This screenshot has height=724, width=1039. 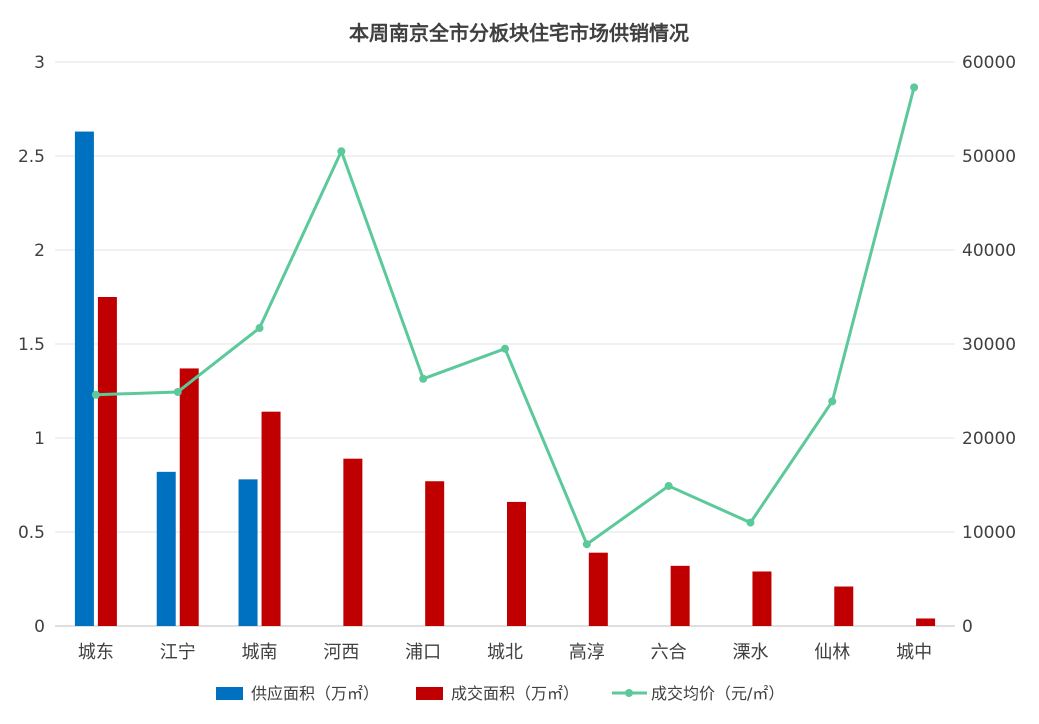 I want to click on left-tick-label: 3, so click(x=39, y=63).